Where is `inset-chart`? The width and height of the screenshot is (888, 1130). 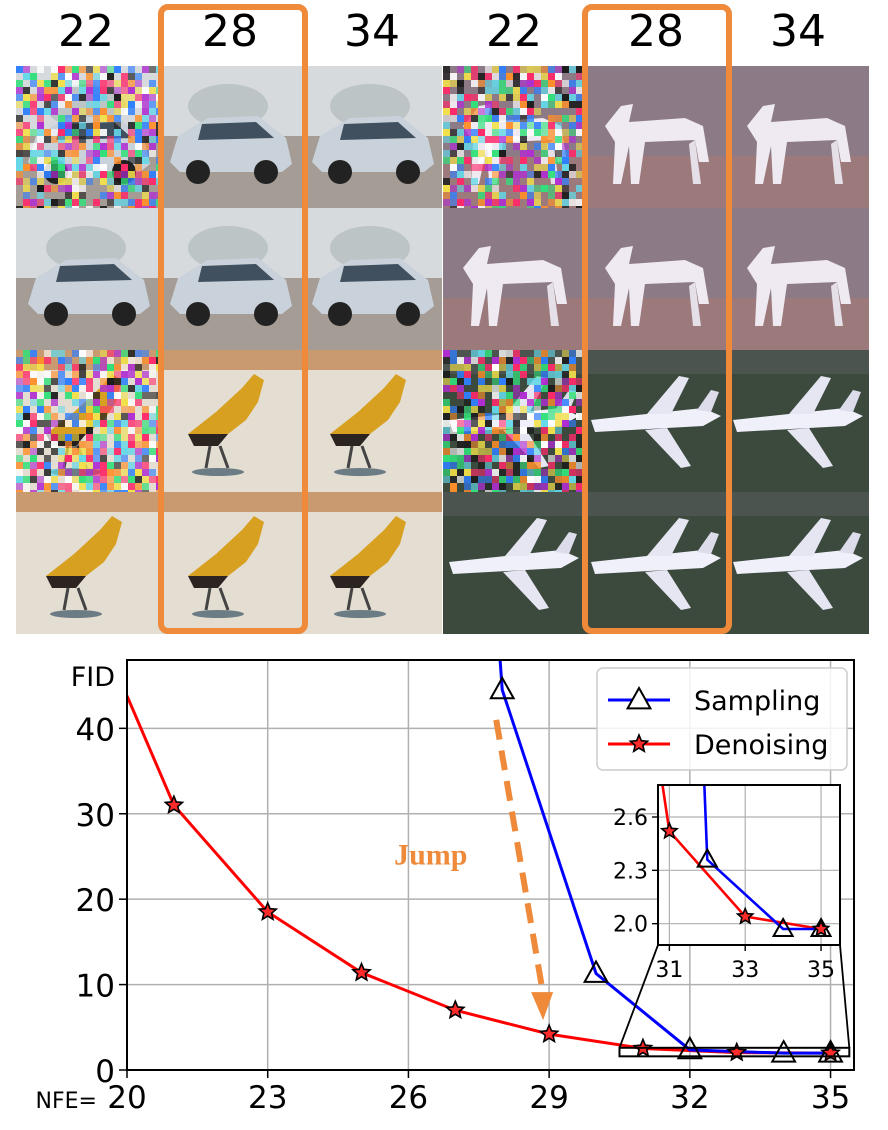 inset-chart is located at coordinates (749, 865).